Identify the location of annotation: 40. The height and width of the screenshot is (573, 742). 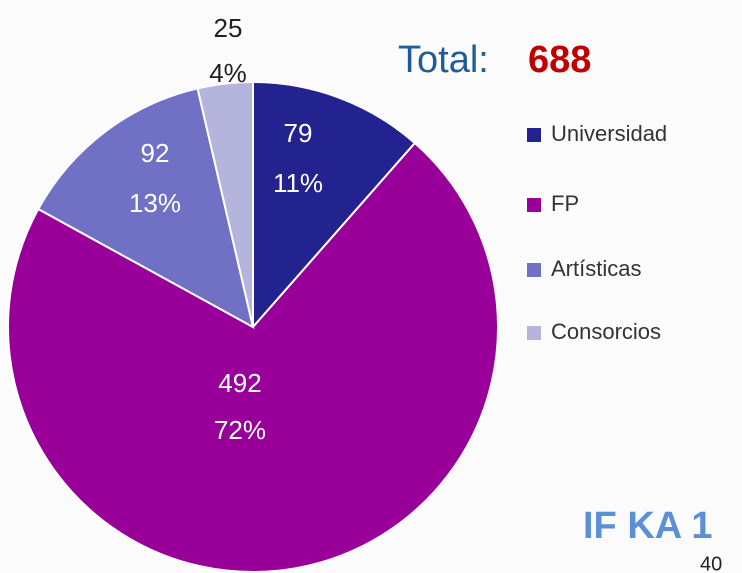
(711, 563).